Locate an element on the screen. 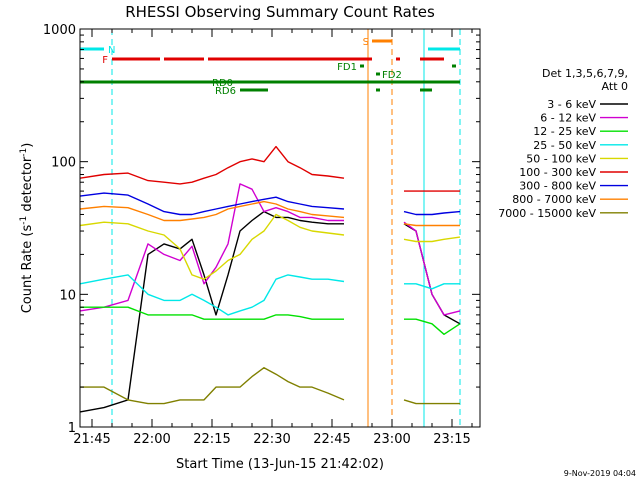 The image size is (640, 480). x-tick-label: 22:15 is located at coordinates (211, 439).